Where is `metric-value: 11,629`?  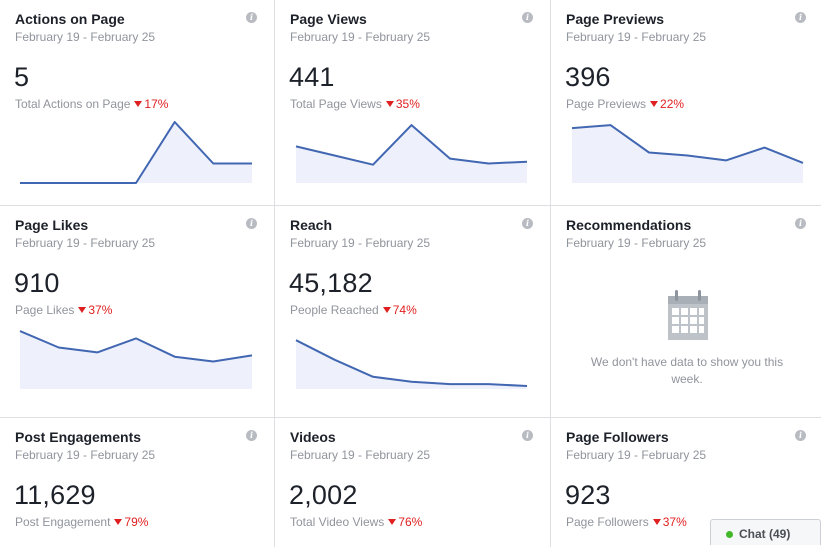 metric-value: 11,629 is located at coordinates (55, 495).